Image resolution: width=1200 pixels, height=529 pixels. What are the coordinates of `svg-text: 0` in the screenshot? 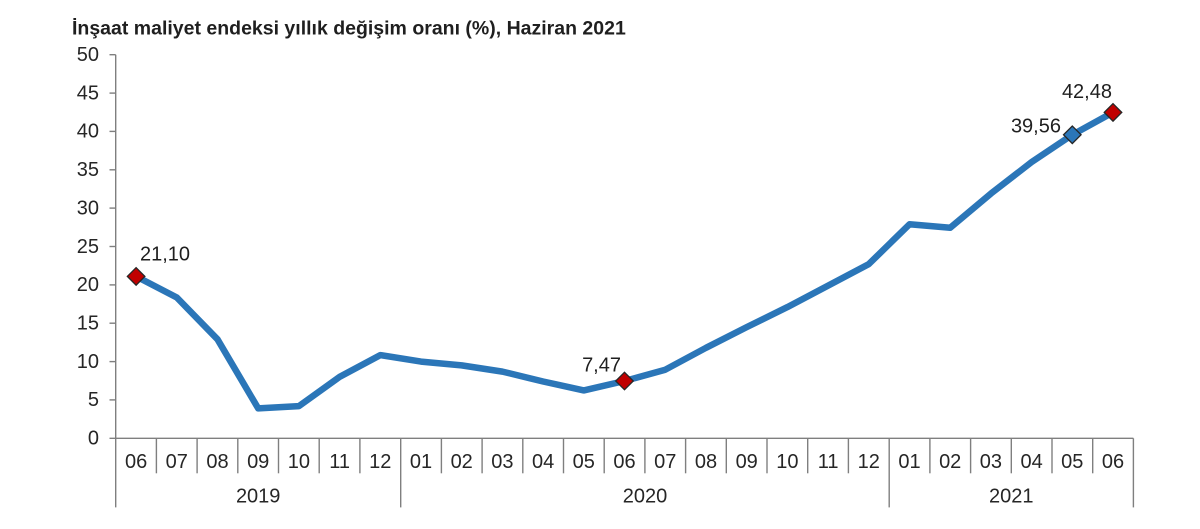 It's located at (93, 439).